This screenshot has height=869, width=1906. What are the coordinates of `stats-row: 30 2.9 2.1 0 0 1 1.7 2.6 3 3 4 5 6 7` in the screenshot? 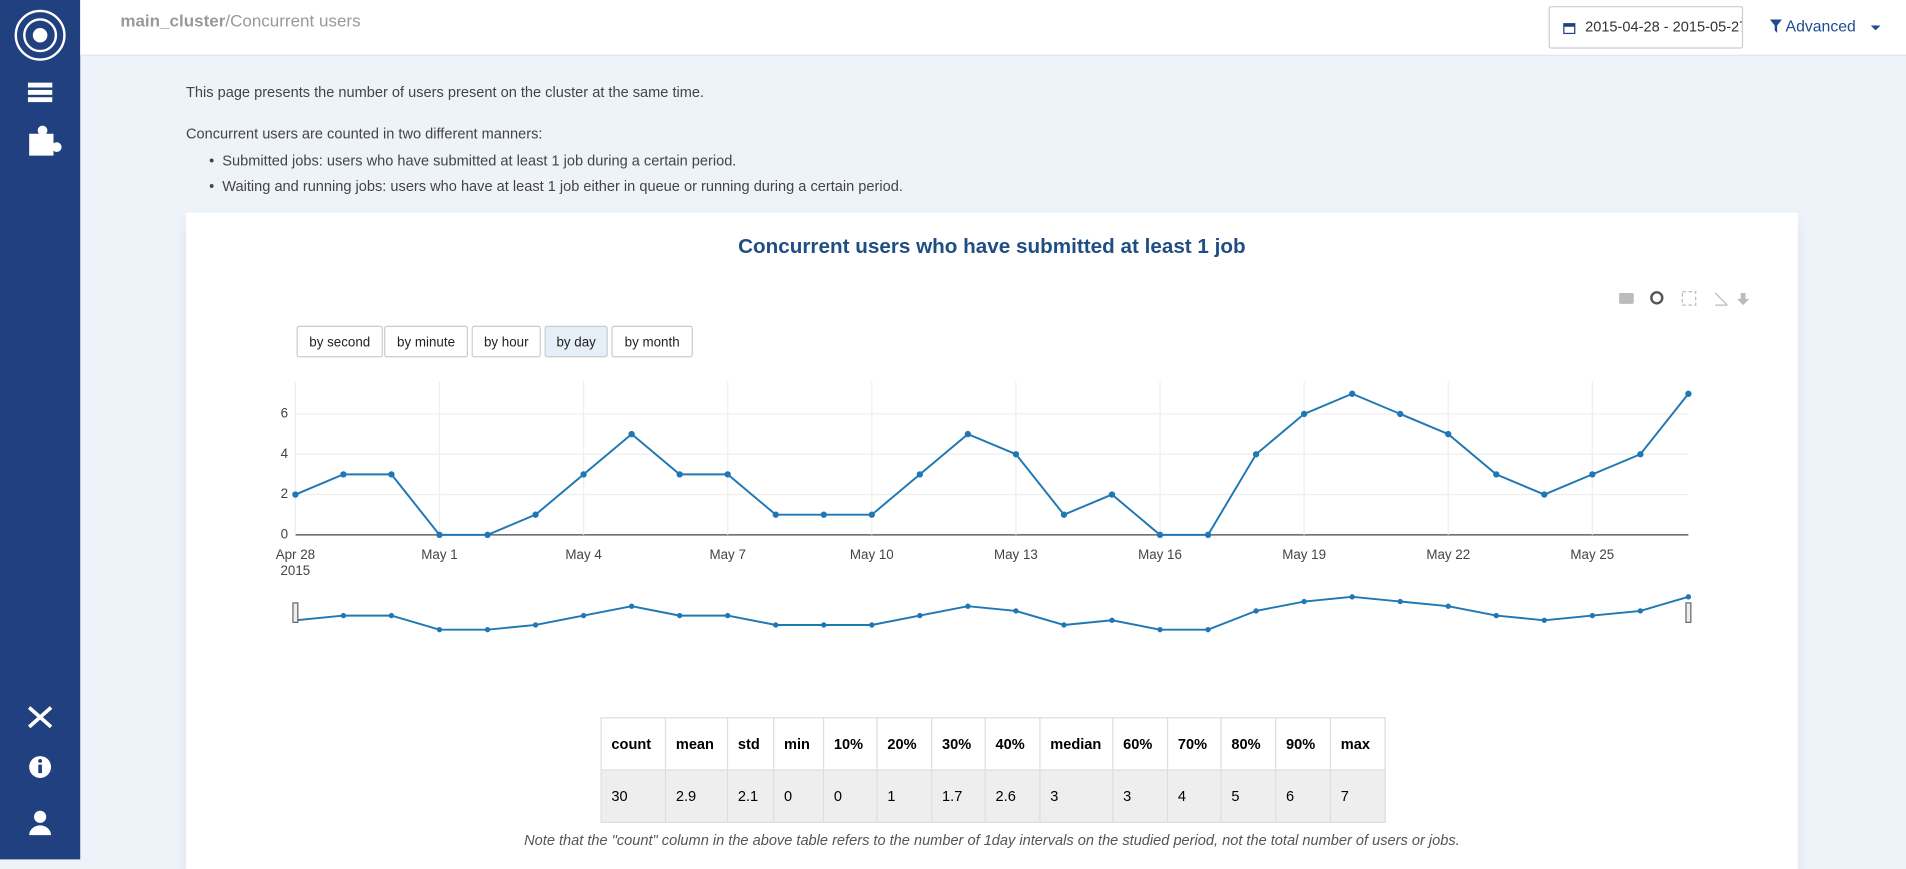 It's located at (993, 796).